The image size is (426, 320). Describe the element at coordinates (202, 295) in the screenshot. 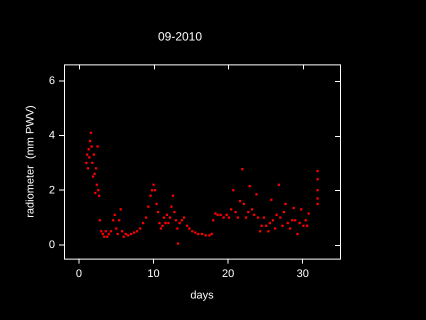

I see `x-axis-title: days` at that location.